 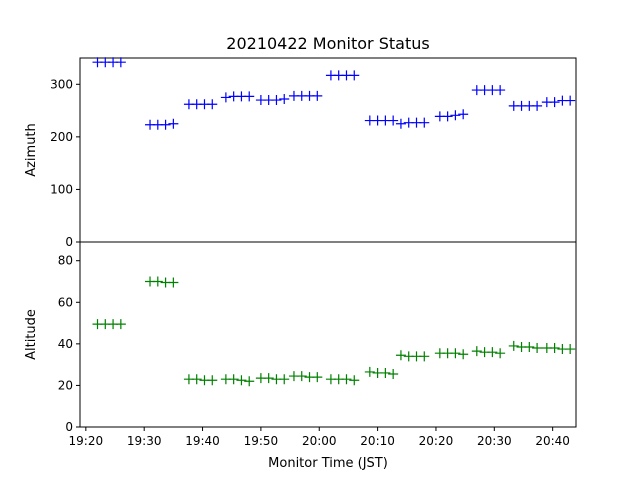 I want to click on x-tick-label: 19:50, so click(x=261, y=441).